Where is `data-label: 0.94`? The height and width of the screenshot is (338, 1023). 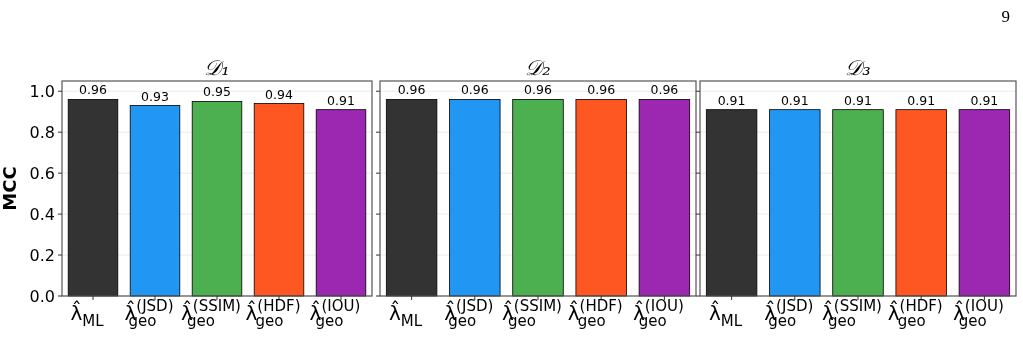
data-label: 0.94 is located at coordinates (279, 94).